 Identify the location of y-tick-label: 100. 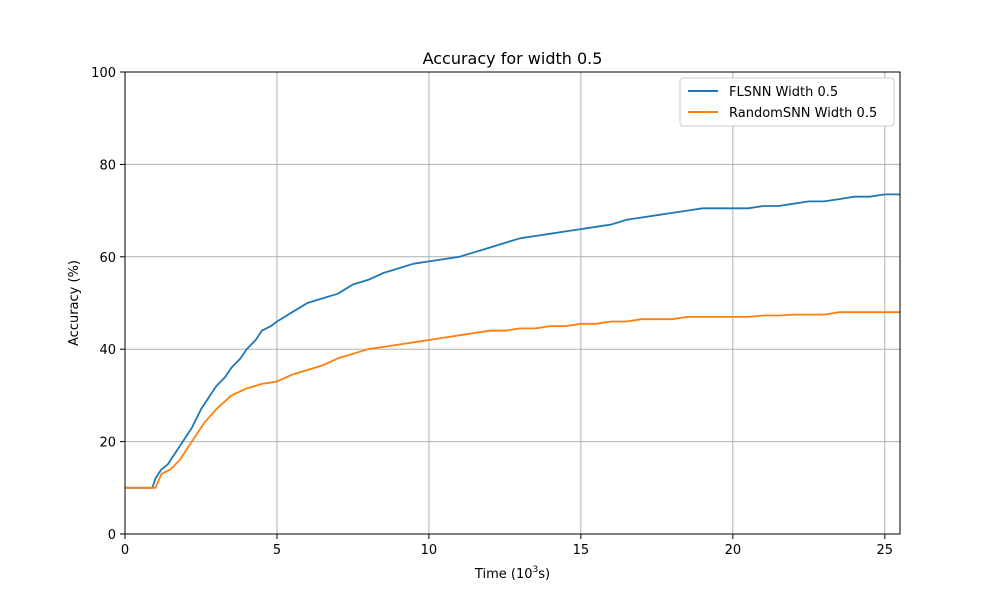
(103, 73).